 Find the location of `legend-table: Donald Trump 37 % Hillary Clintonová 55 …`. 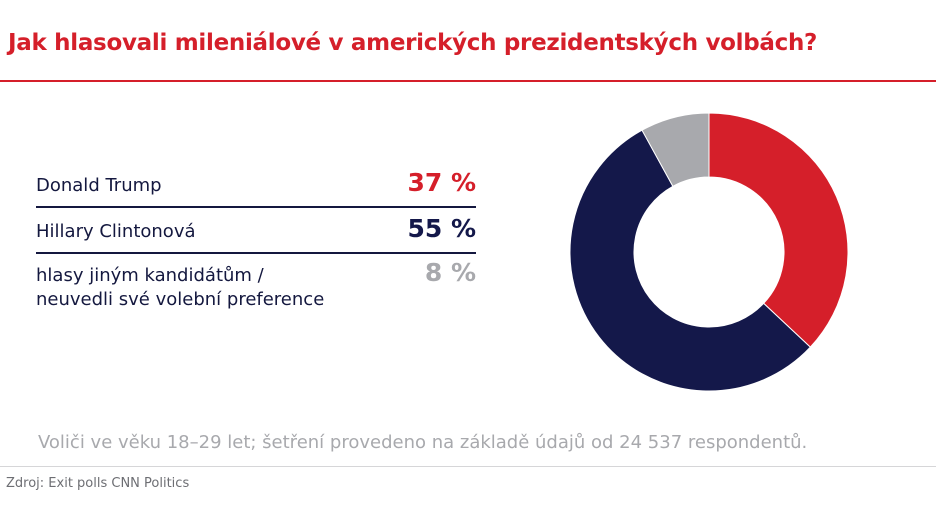

legend-table: Donald Trump 37 % Hillary Clintonová 55 … is located at coordinates (256, 245).